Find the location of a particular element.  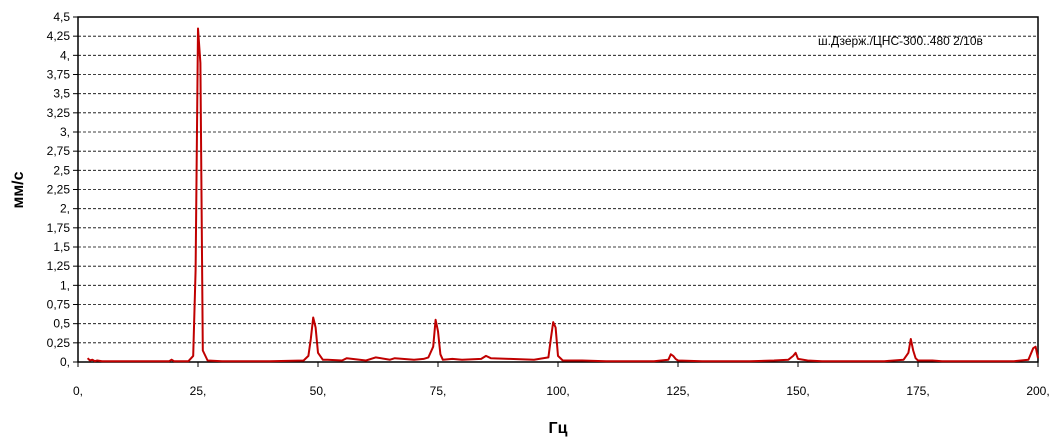

y-tick-label: 0, is located at coordinates (65, 362).